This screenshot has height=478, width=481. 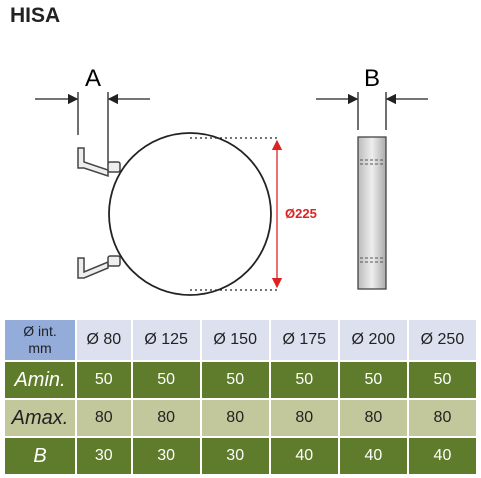 I want to click on header-line: Ø int., so click(x=40, y=331).